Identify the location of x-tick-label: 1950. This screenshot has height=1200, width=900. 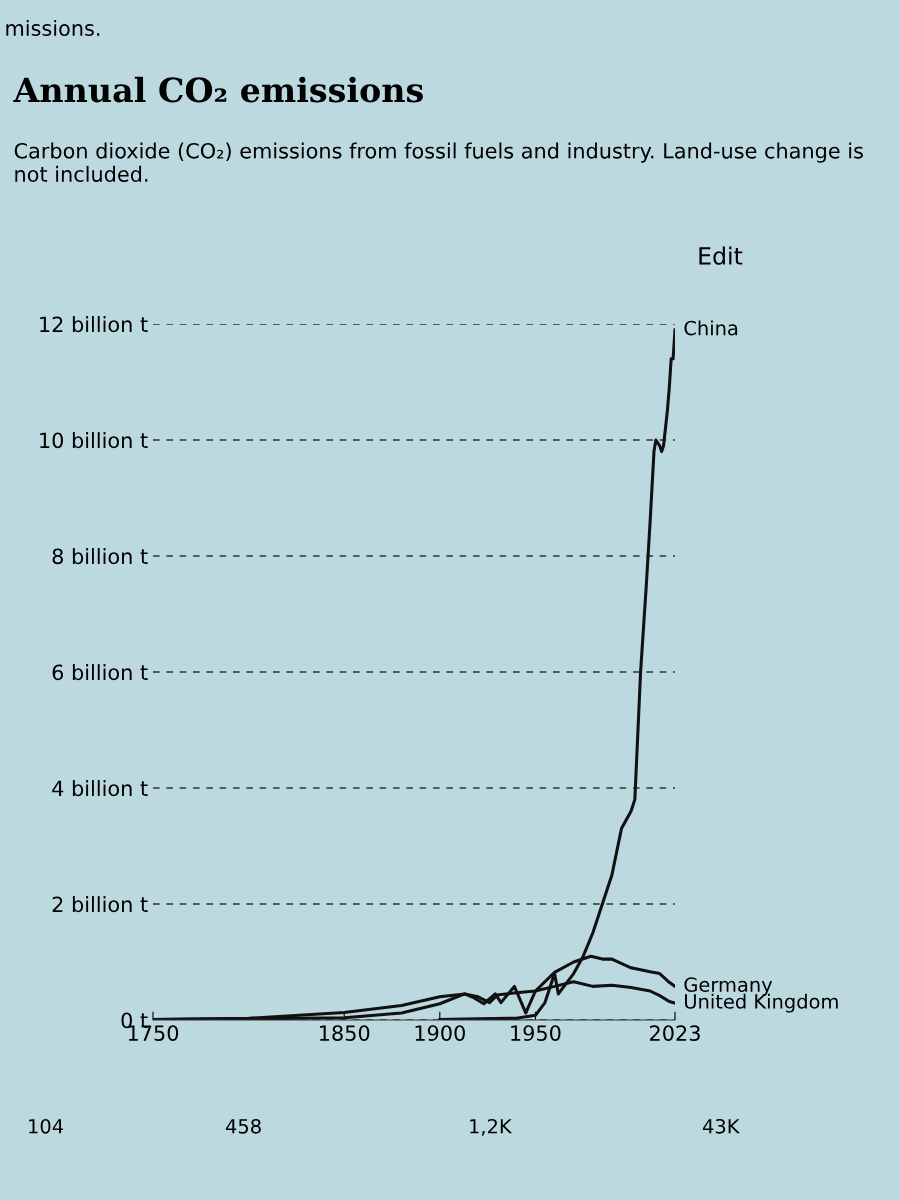
(536, 1033).